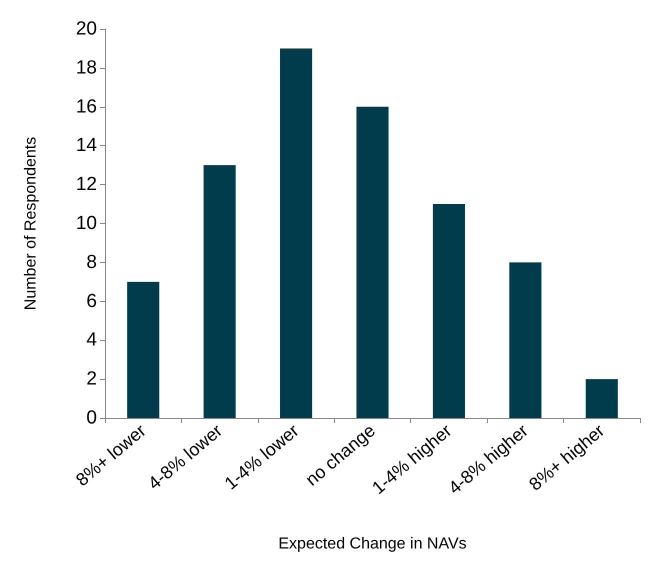 The width and height of the screenshot is (650, 565). I want to click on y-tick-label: 10, so click(86, 223).